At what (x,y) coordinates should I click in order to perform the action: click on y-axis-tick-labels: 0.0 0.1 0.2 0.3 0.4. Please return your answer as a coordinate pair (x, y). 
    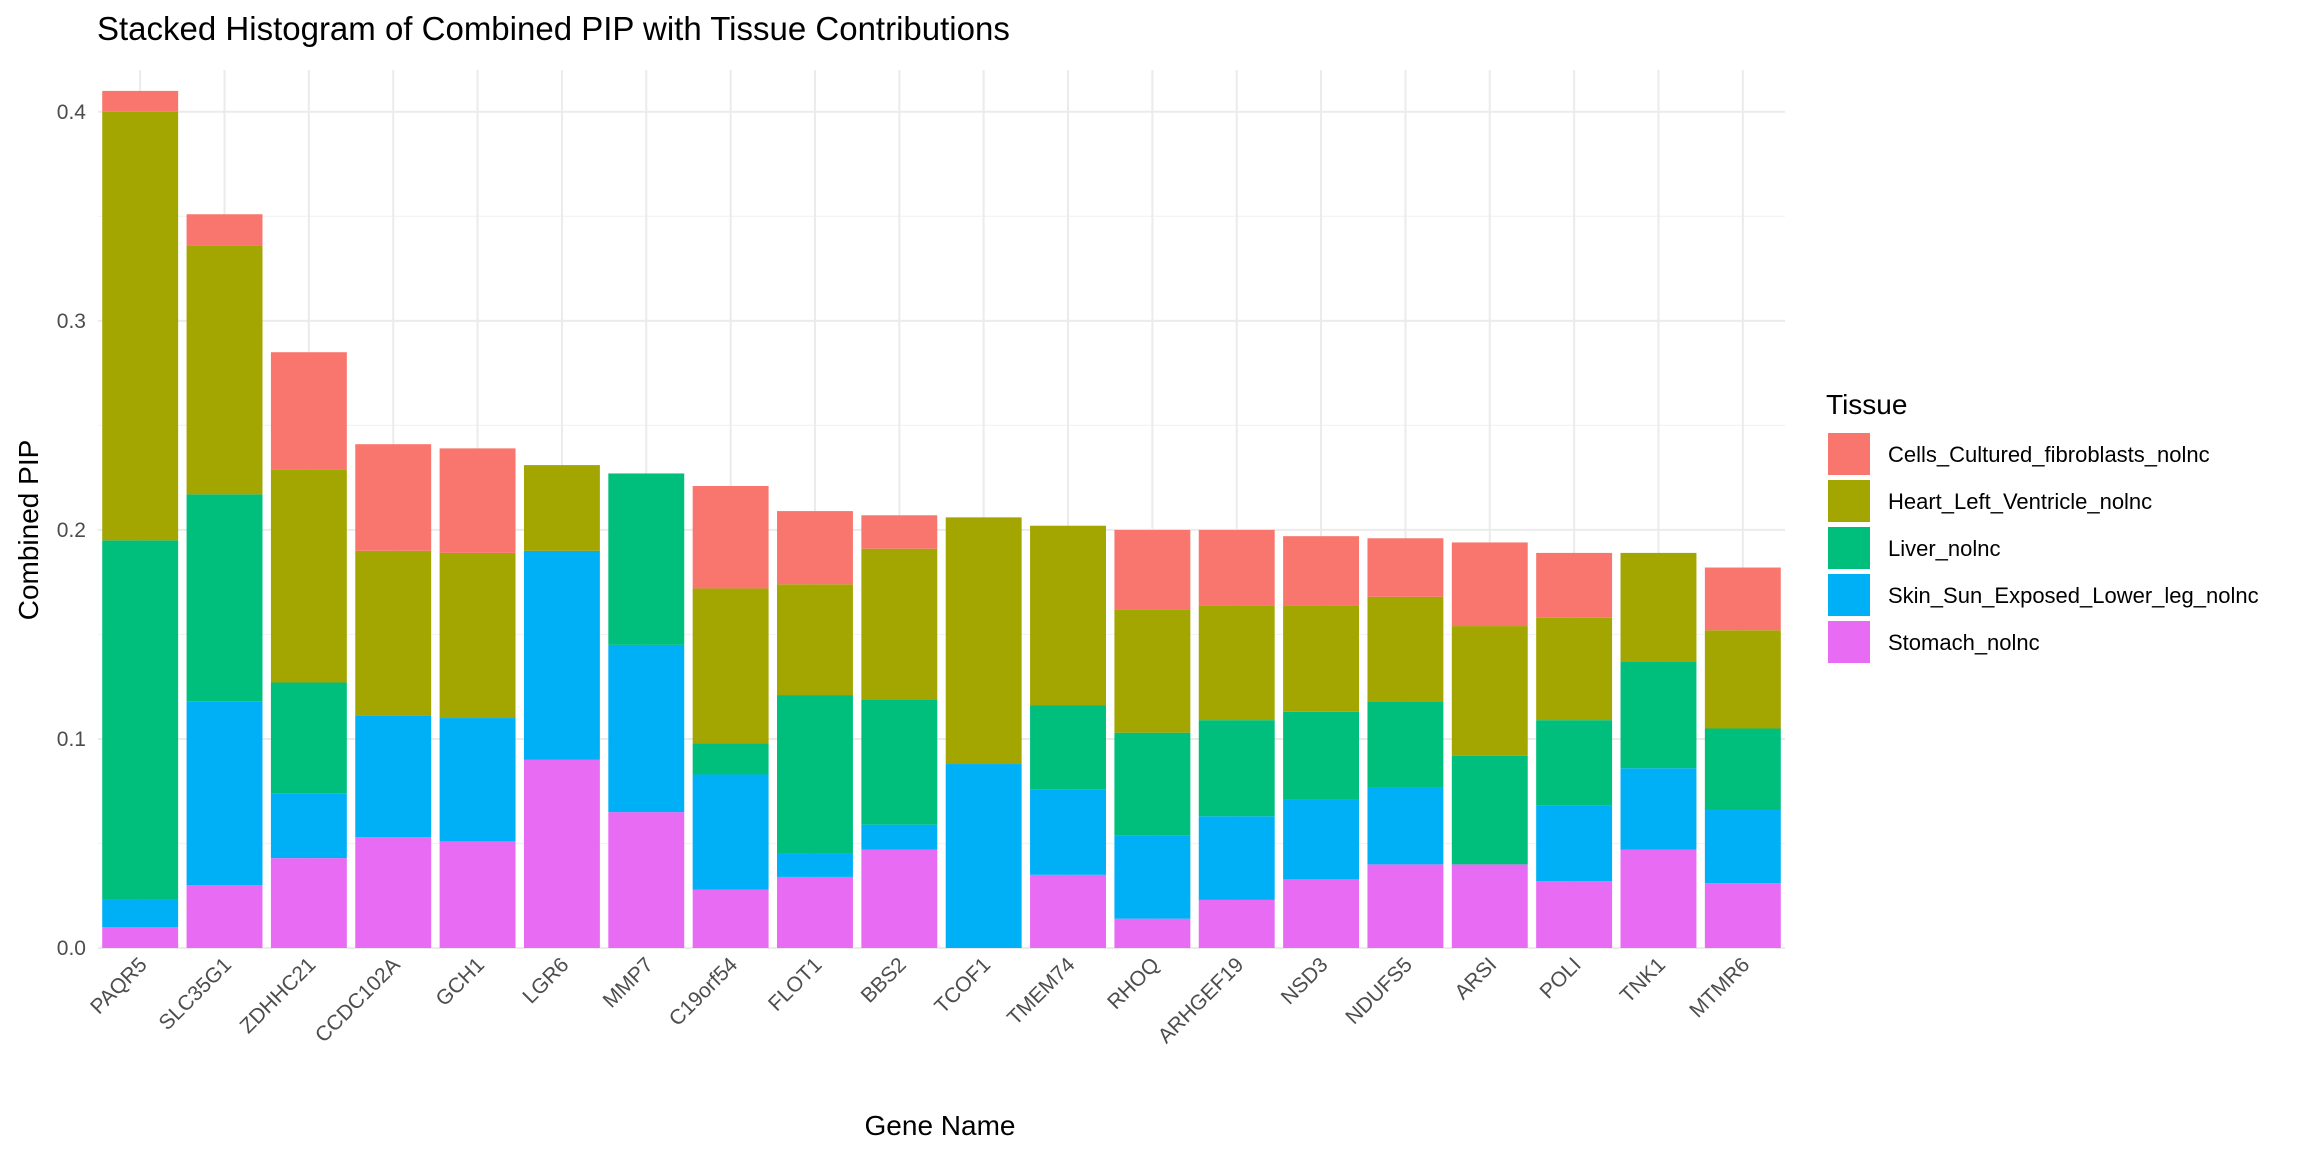
    Looking at the image, I should click on (72, 530).